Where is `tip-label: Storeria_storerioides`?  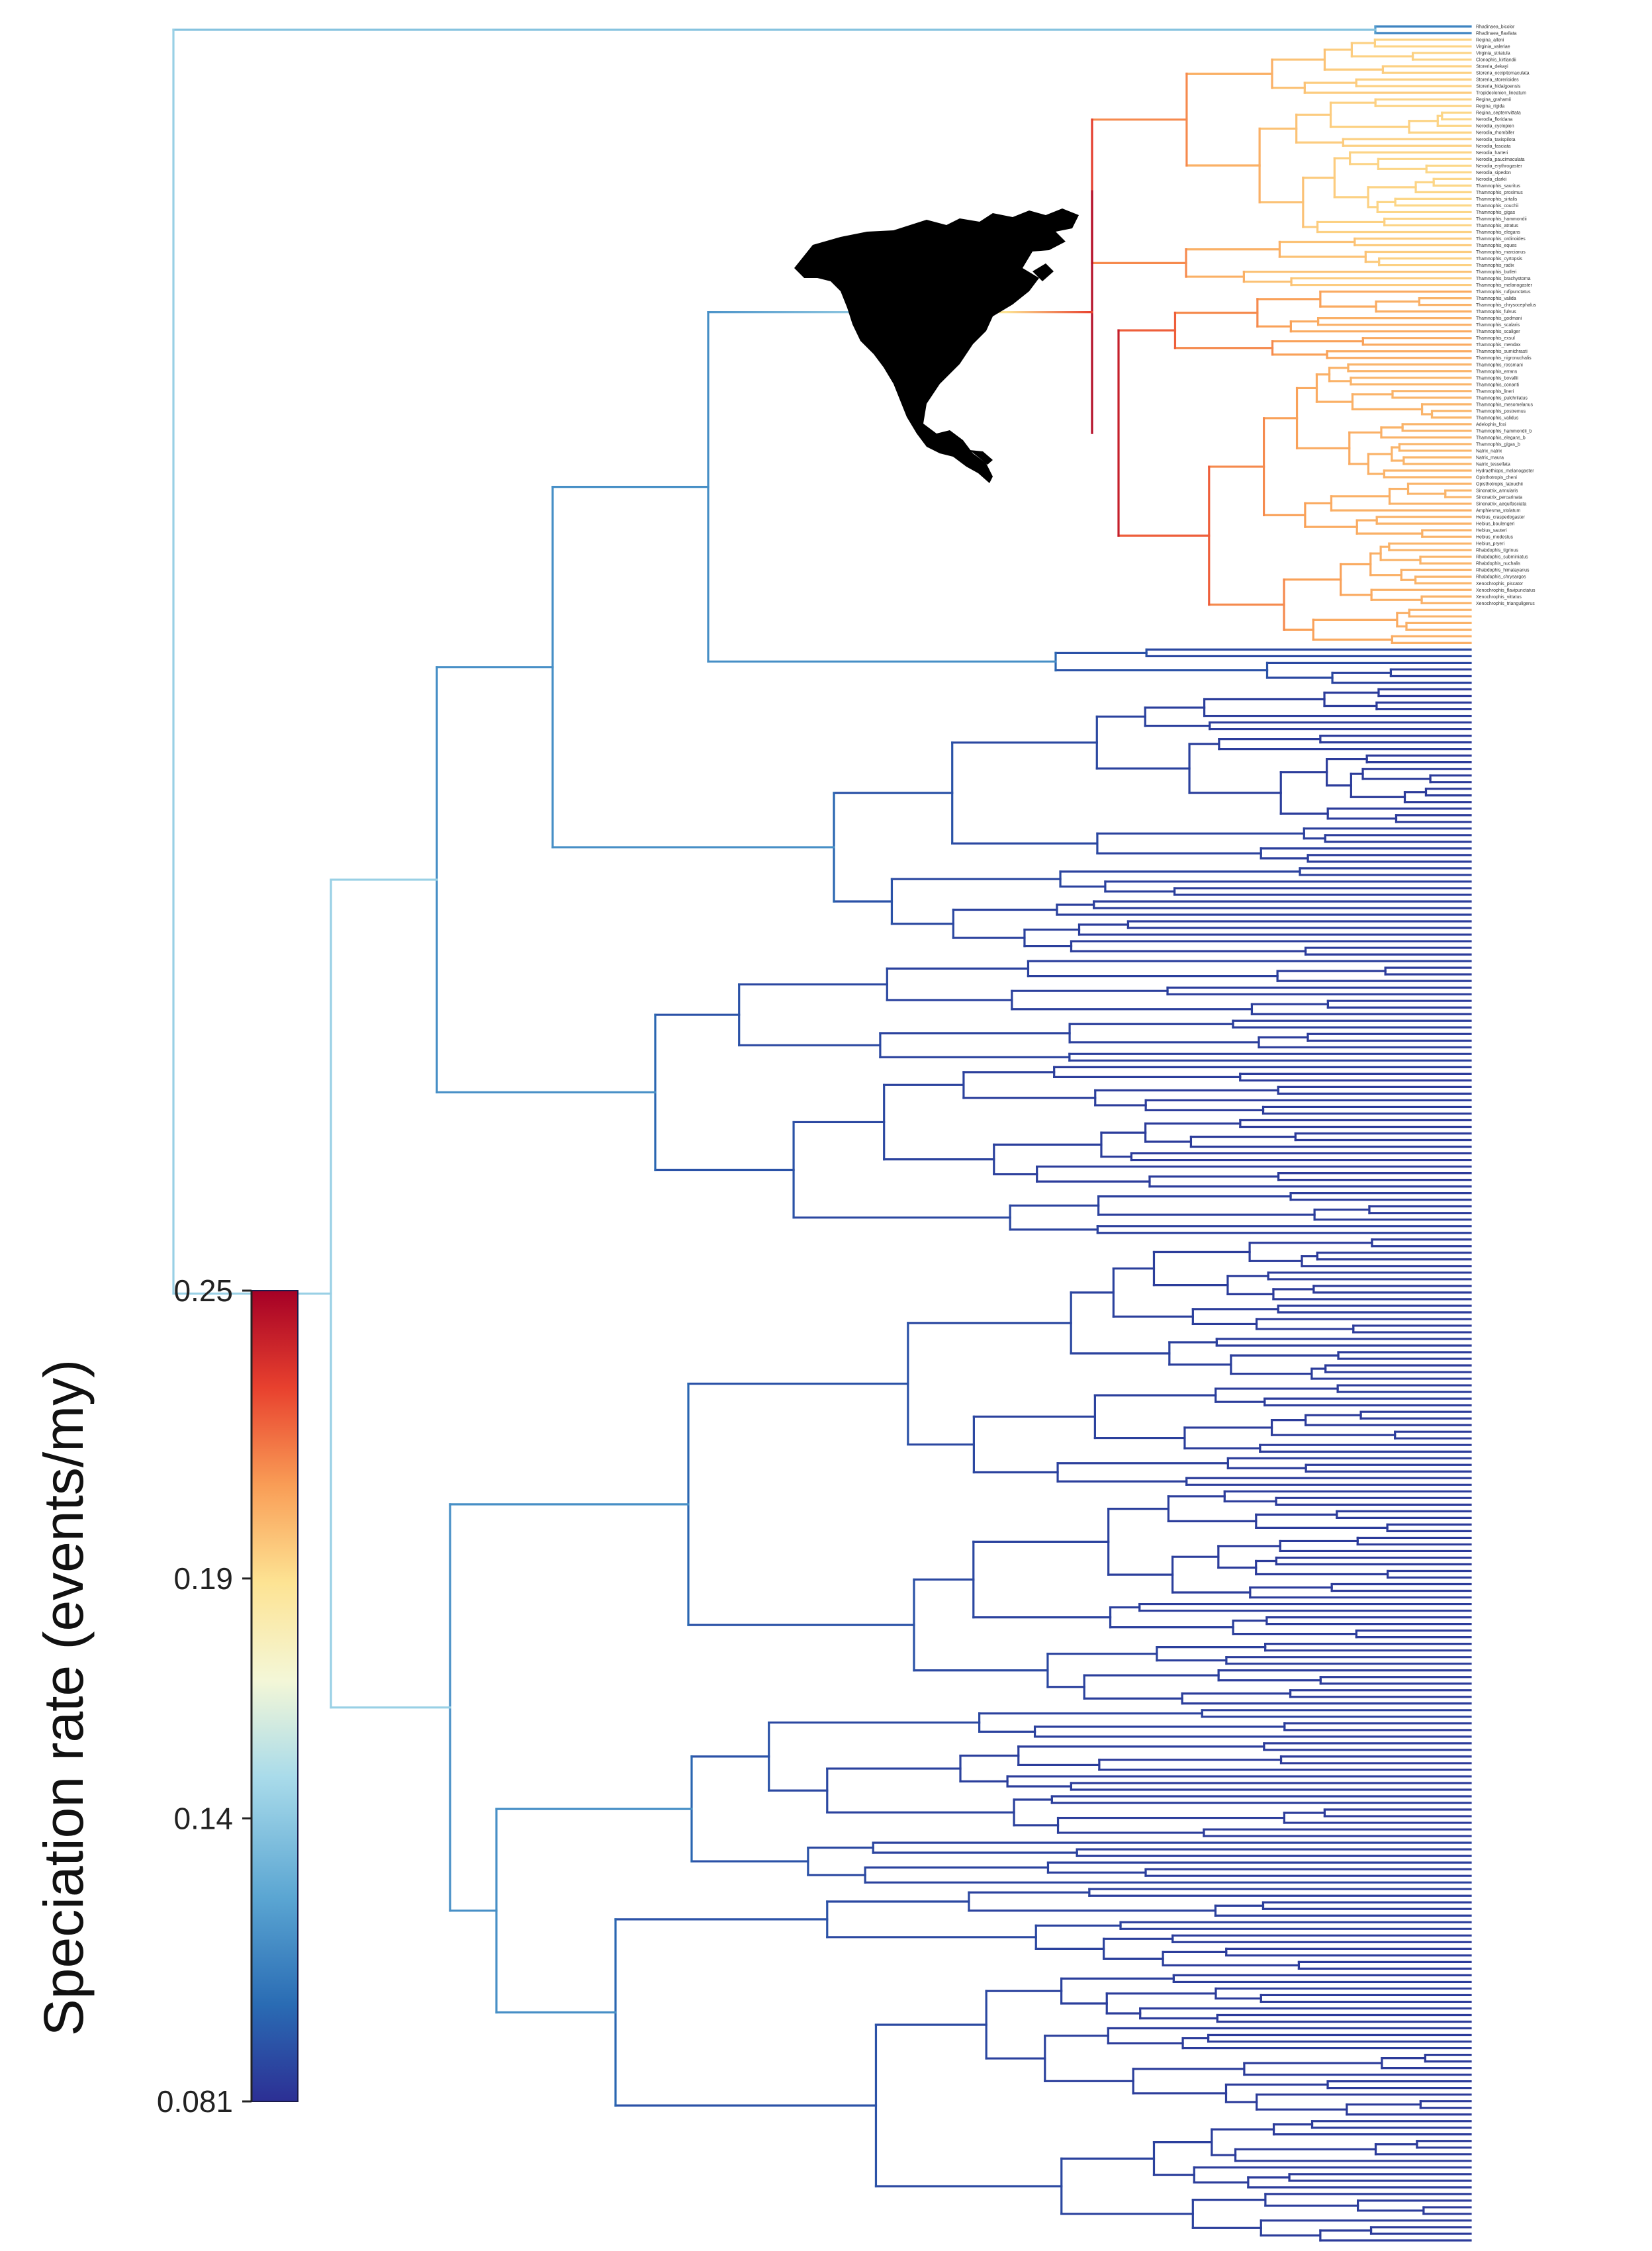
tip-label: Storeria_storerioides is located at coordinates (1497, 81).